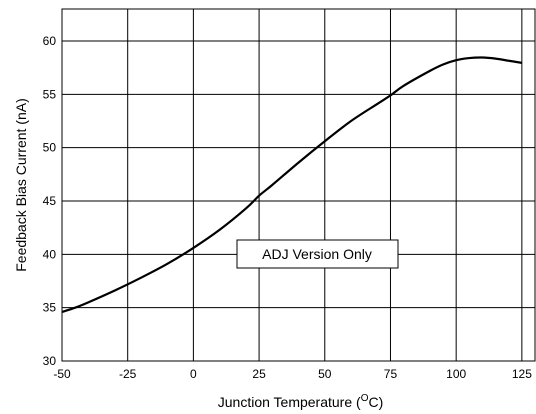  Describe the element at coordinates (21, 185) in the screenshot. I see `y-axis-title: Feedback Bias Current (nA)` at that location.